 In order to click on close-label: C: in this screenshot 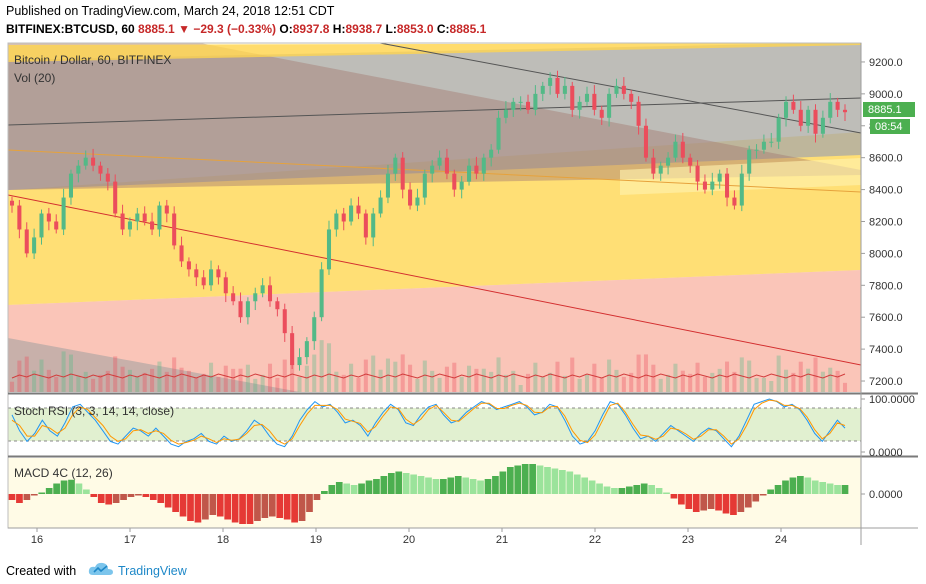, I will do `click(443, 29)`.